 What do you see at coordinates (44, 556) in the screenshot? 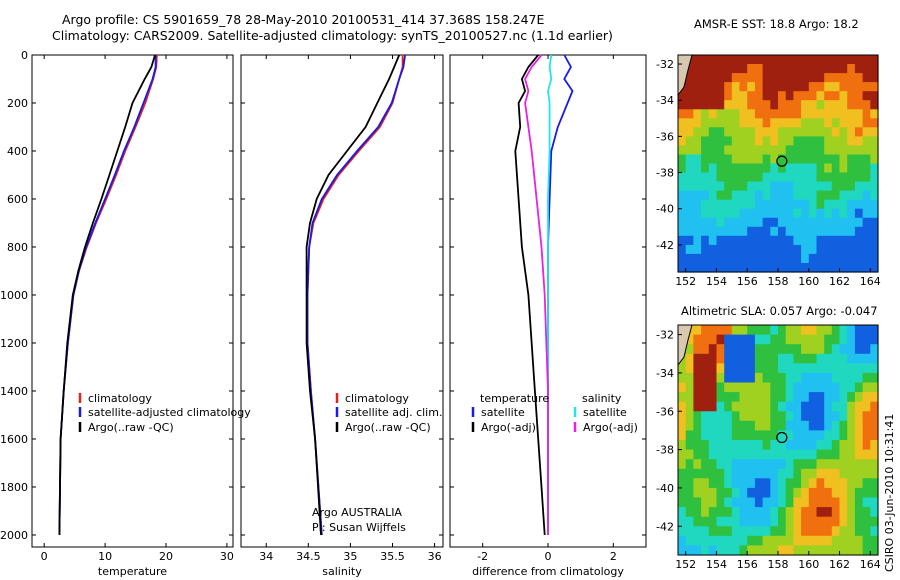
I see `x-tick-label-temperature: 0` at bounding box center [44, 556].